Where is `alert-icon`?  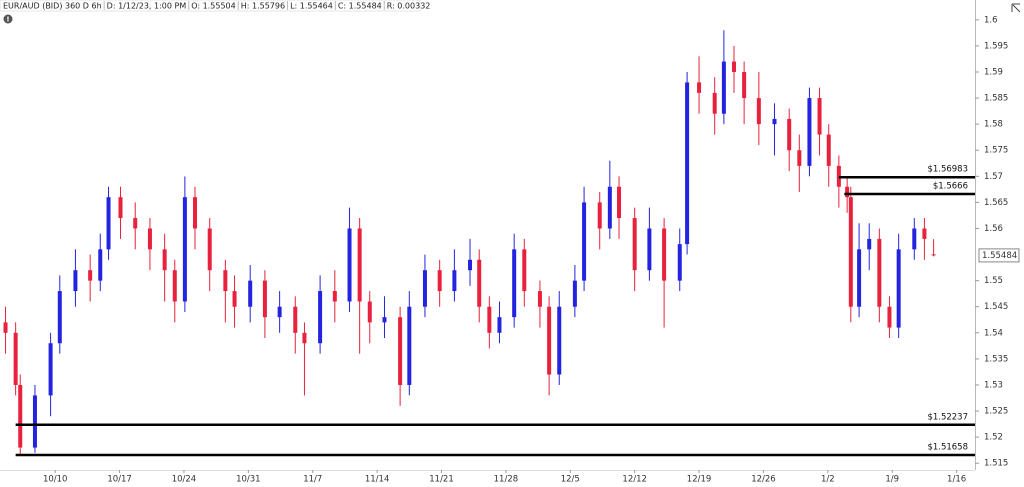 alert-icon is located at coordinates (8, 19).